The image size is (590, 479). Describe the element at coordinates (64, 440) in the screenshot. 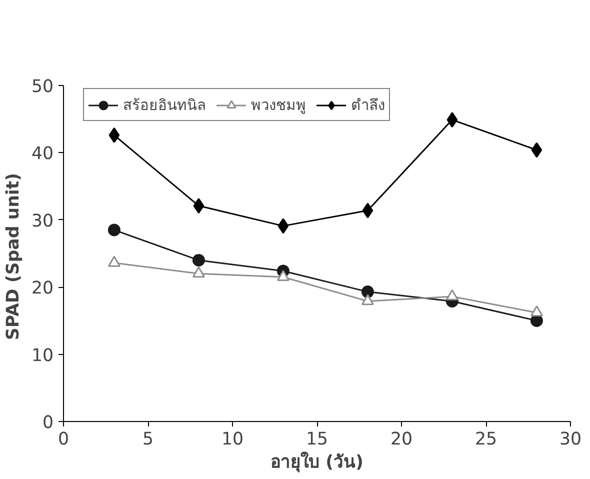

I see `x-tick-label: 0` at that location.